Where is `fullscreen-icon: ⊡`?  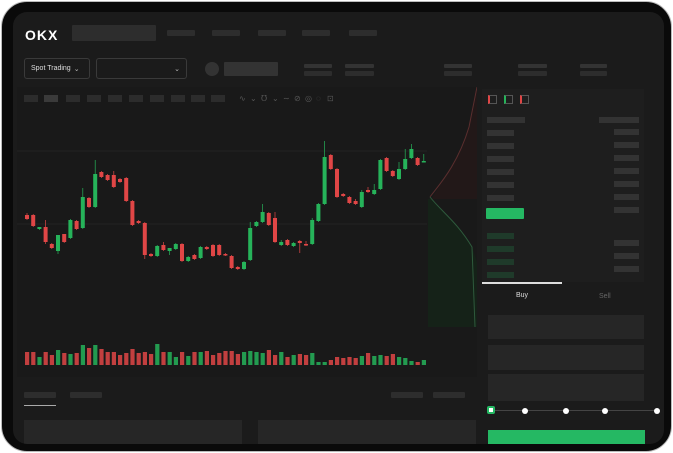 fullscreen-icon: ⊡ is located at coordinates (330, 98).